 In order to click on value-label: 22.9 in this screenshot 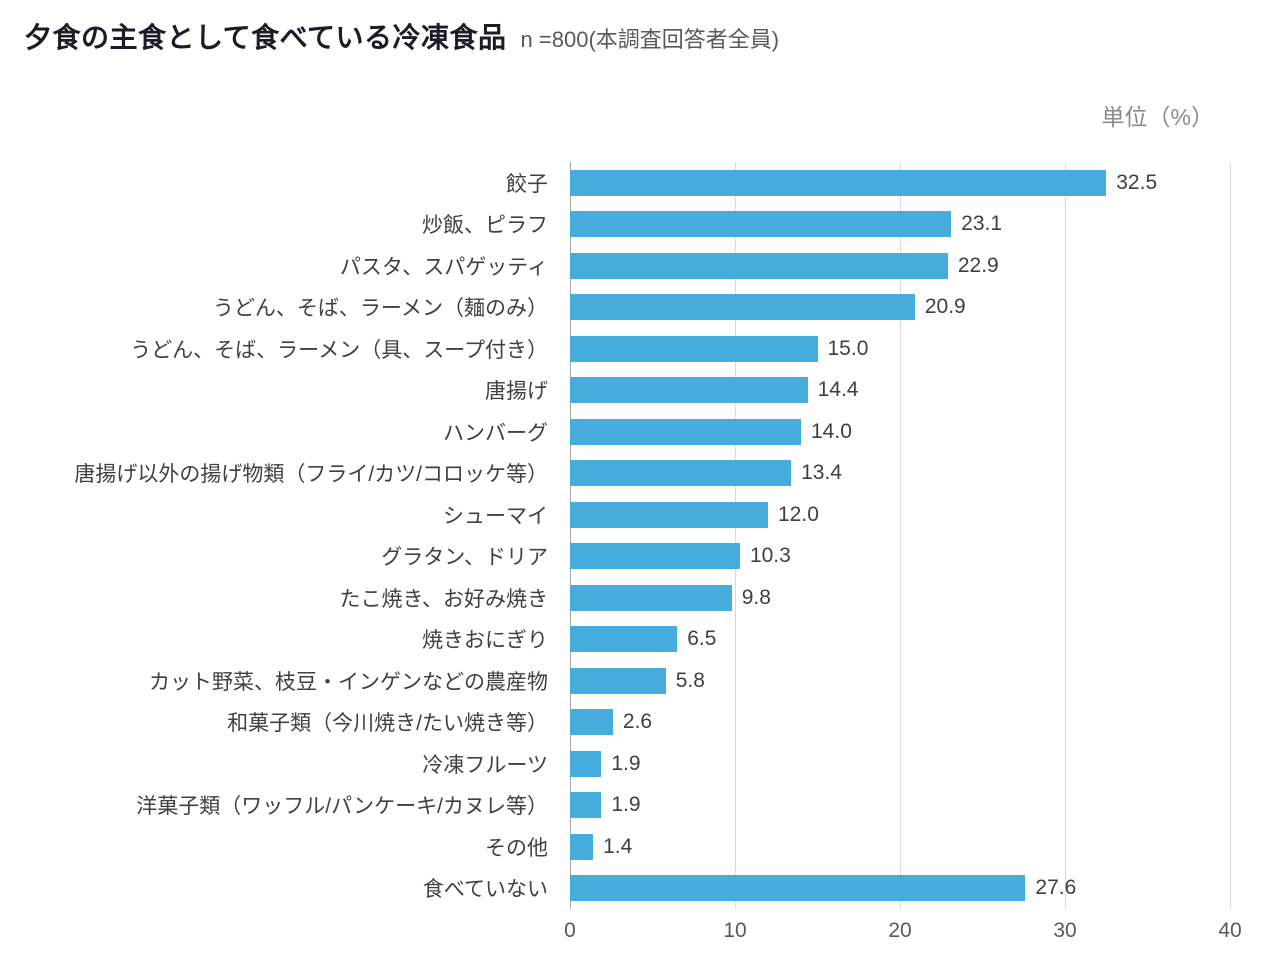, I will do `click(978, 265)`.